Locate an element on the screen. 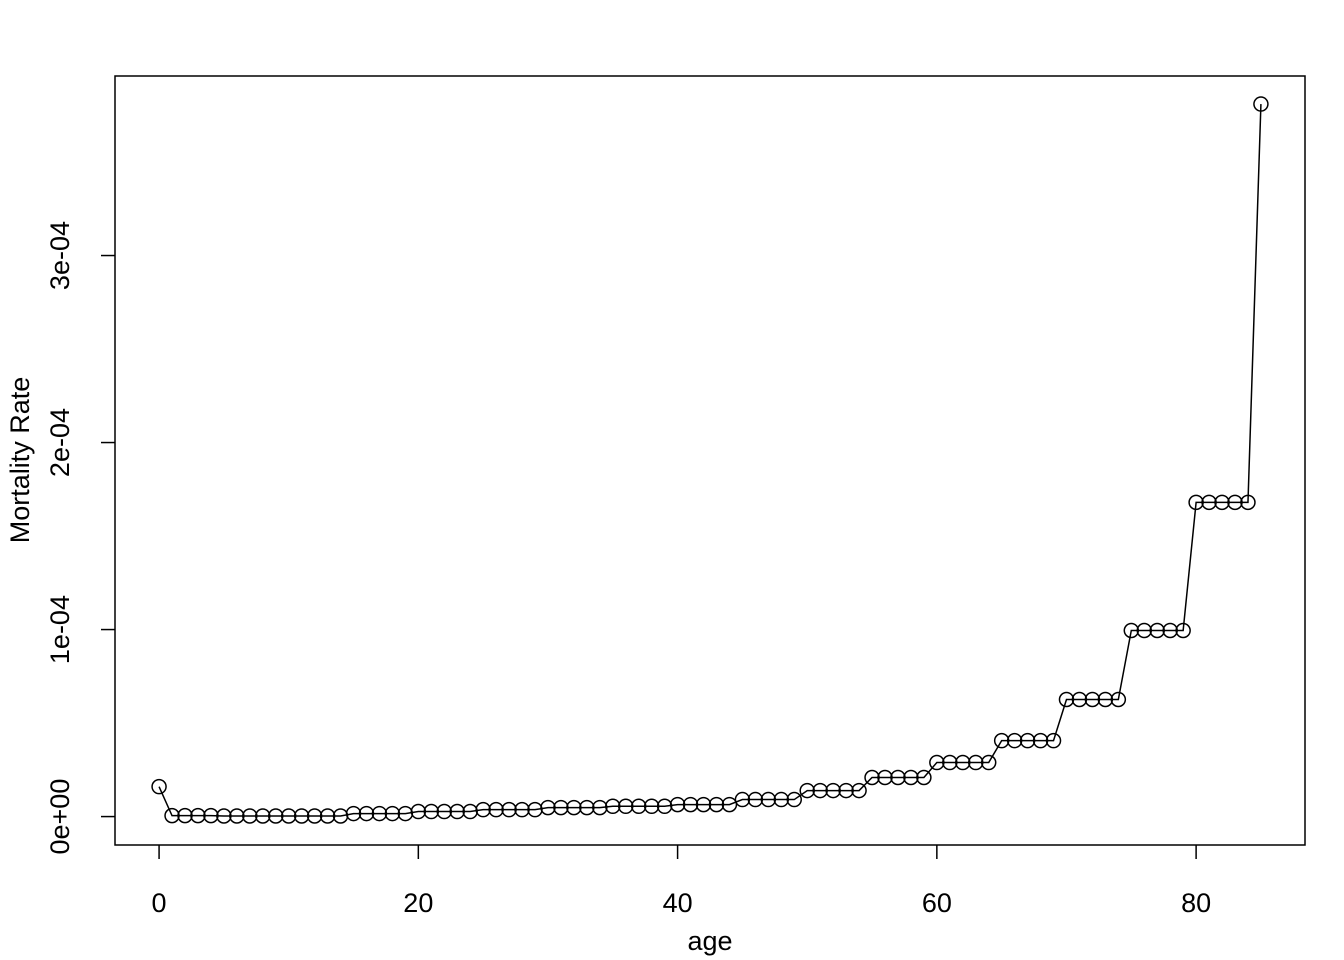  y-tick-label: 3e-04 is located at coordinates (60, 255).